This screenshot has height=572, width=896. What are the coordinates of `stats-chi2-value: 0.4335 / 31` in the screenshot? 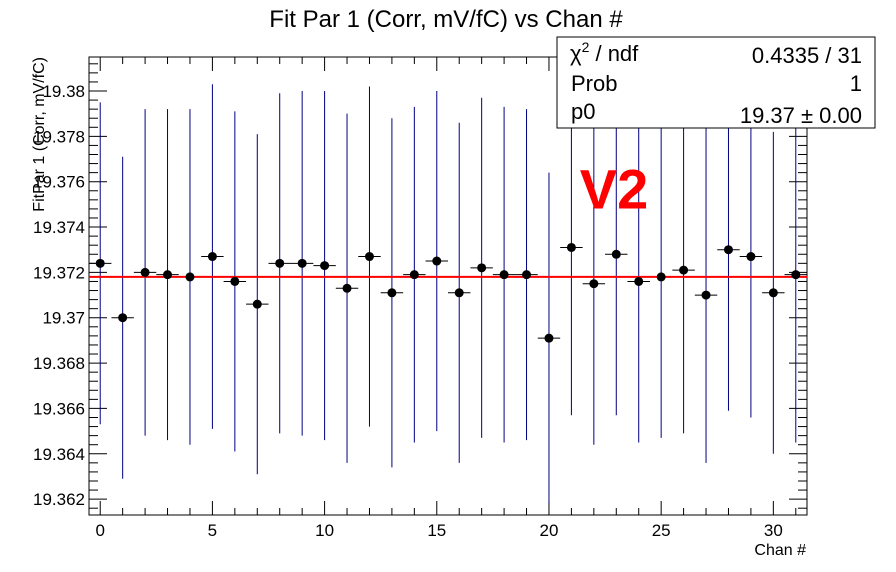 It's located at (807, 55).